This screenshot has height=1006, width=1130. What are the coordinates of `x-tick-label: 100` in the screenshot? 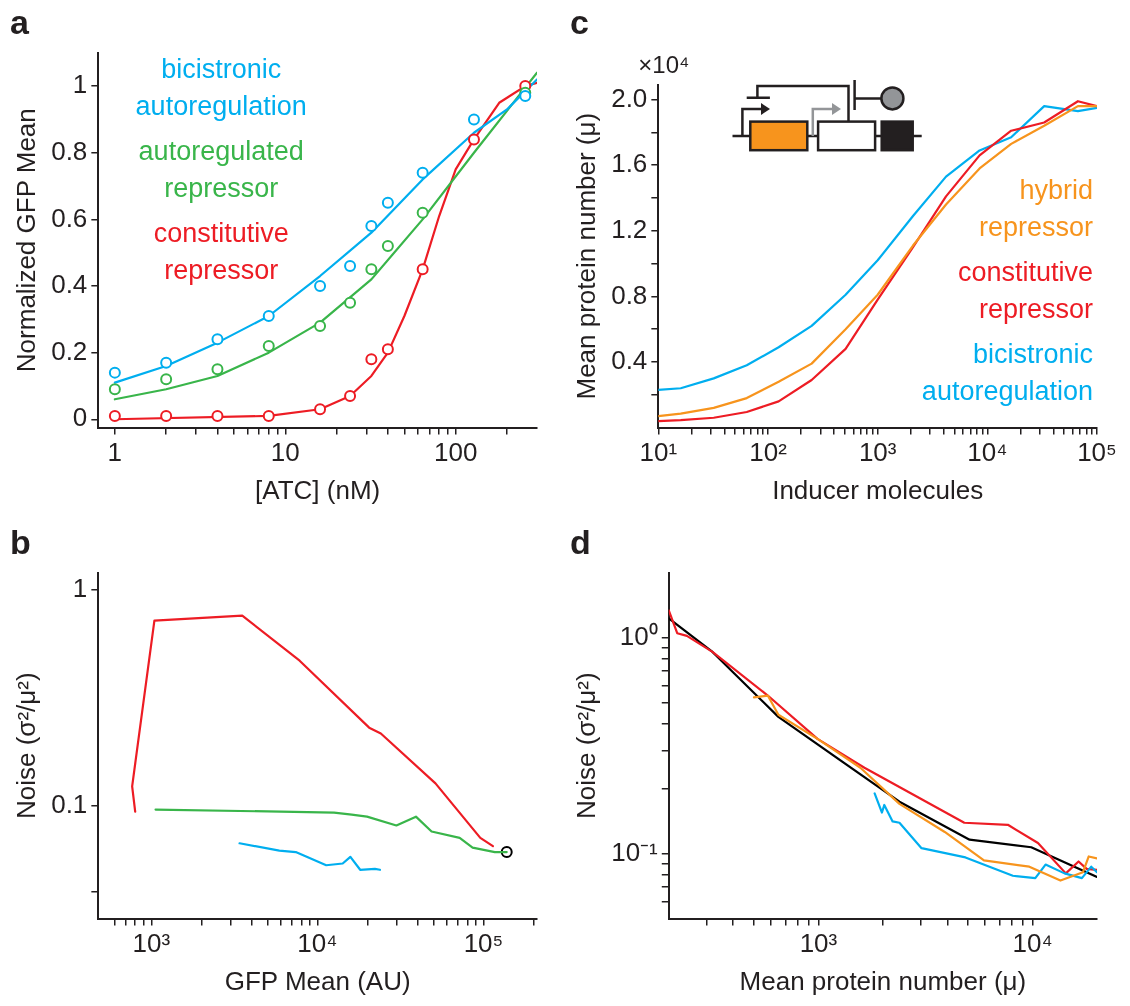 It's located at (456, 452).